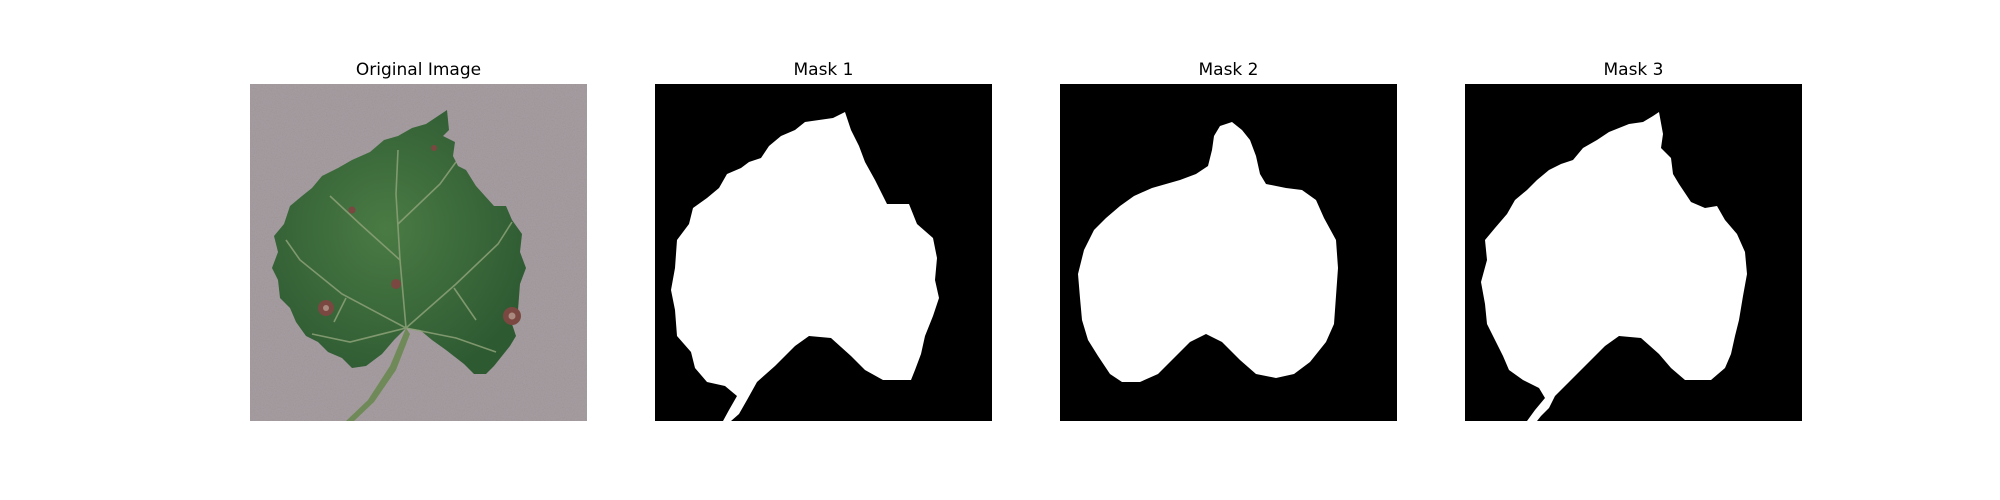  I want to click on panel-mask-1: Mask 1, so click(823, 238).